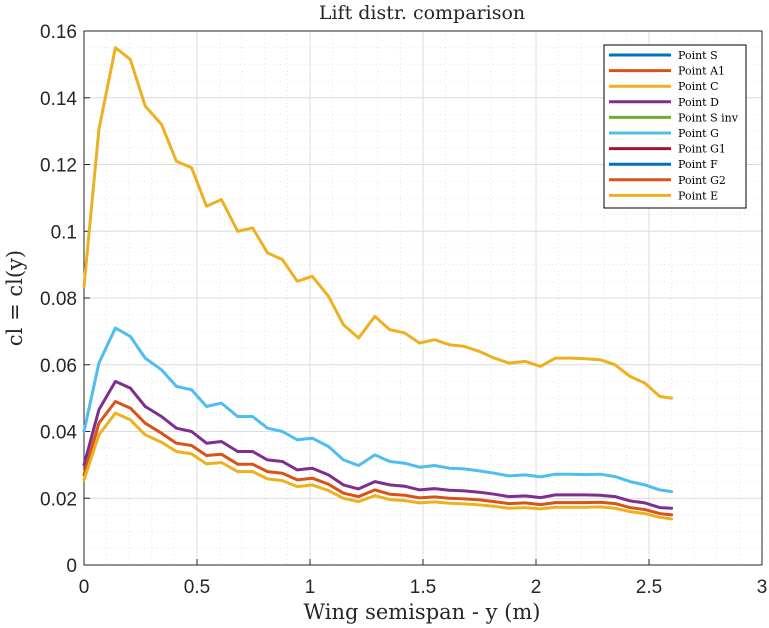 The height and width of the screenshot is (628, 769). Describe the element at coordinates (649, 587) in the screenshot. I see `x-tick-label: 2.5` at that location.